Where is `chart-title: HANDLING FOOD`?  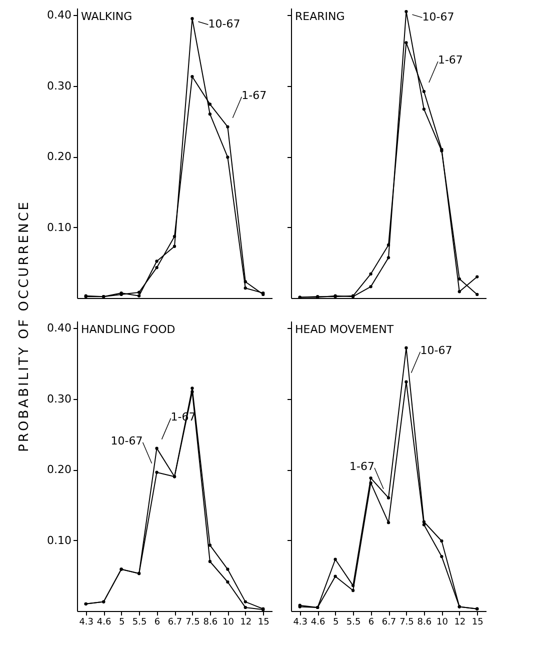 chart-title: HANDLING FOOD is located at coordinates (128, 329).